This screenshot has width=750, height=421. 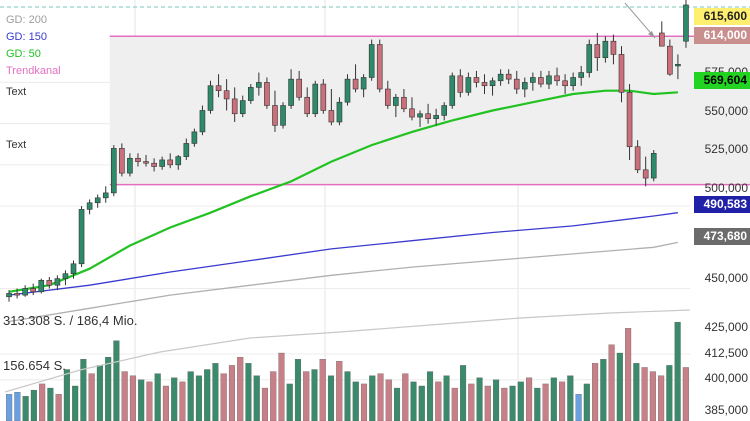 I want to click on legend-gd-200: GD: 200, so click(x=26, y=20).